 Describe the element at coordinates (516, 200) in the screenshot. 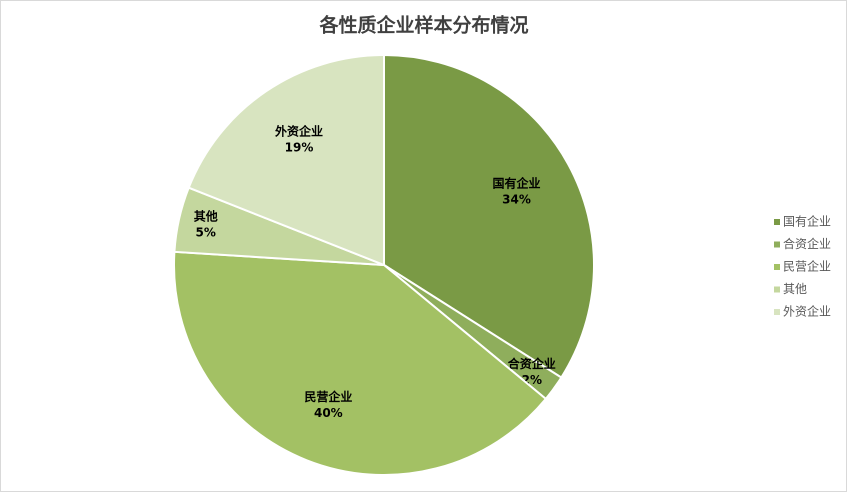

I see `data-label-value: 34%` at that location.